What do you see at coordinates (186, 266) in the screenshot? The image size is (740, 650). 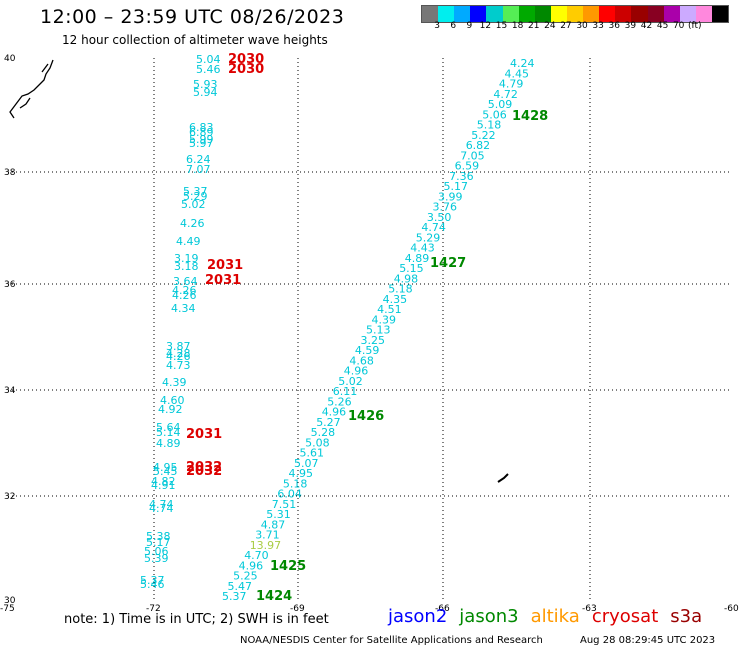 I see `swh-value: 3.18` at bounding box center [186, 266].